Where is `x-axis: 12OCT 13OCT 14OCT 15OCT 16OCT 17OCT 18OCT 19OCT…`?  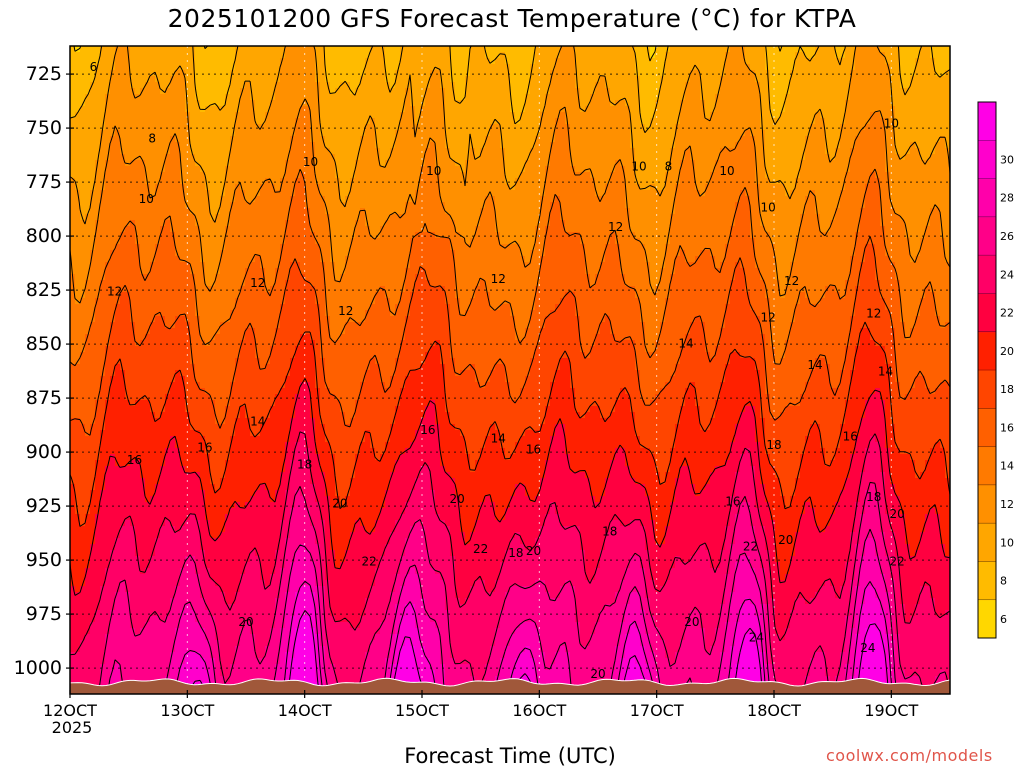
x-axis: 12OCT 13OCT 14OCT 15OCT 16OCT 17OCT 18OCT 19OCT… is located at coordinates (481, 713).